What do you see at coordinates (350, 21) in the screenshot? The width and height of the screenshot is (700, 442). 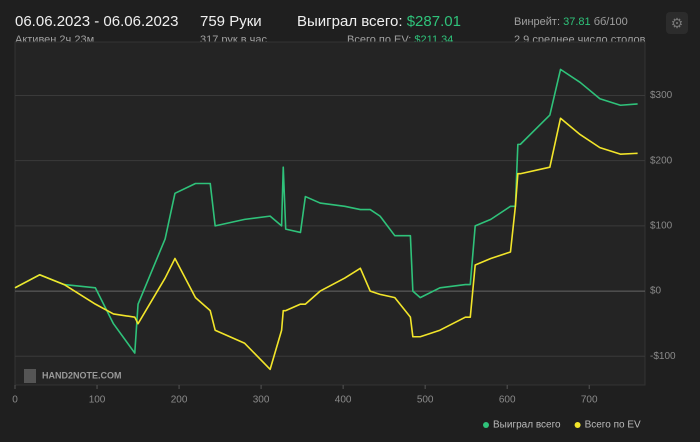 I see `label: Выиграл всего:` at bounding box center [350, 21].